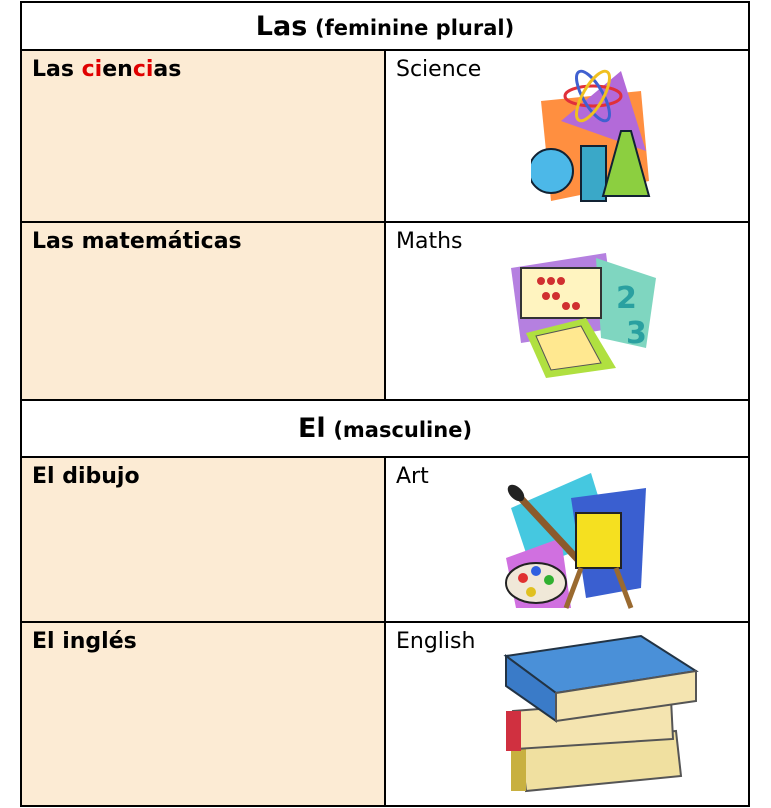  Describe the element at coordinates (412, 476) in the screenshot. I see `english: Art` at that location.